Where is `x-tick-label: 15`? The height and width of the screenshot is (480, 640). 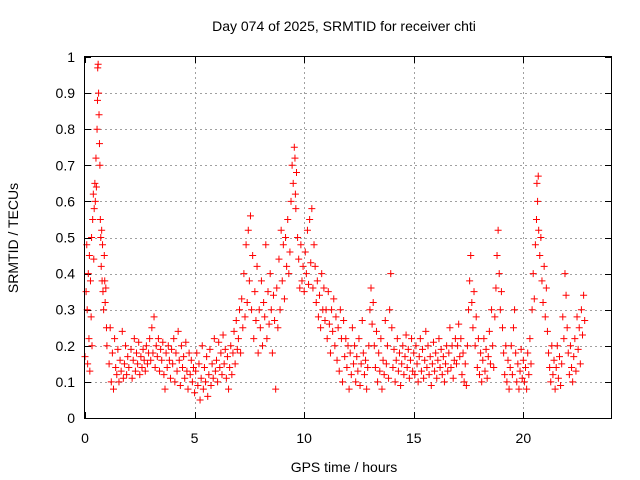 x-tick-label: 15 is located at coordinates (414, 438).